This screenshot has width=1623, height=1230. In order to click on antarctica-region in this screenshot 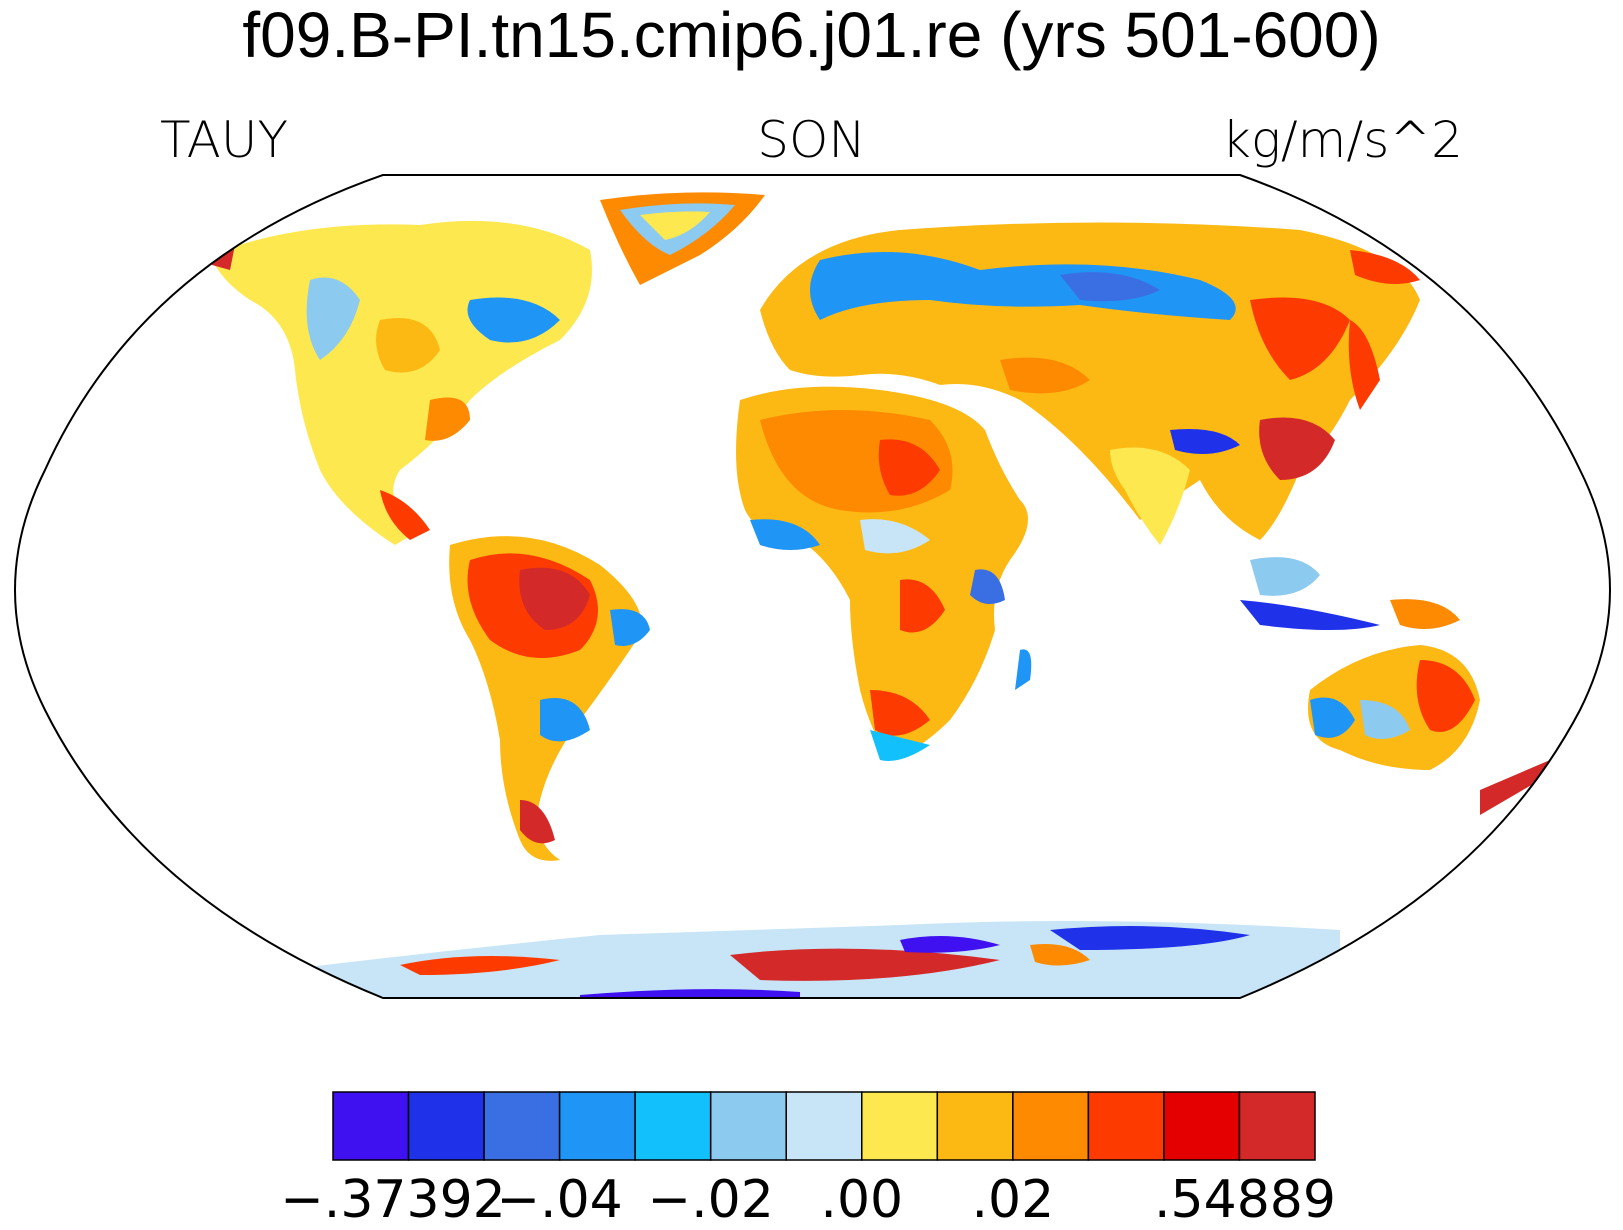, I will do `click(820, 959)`.